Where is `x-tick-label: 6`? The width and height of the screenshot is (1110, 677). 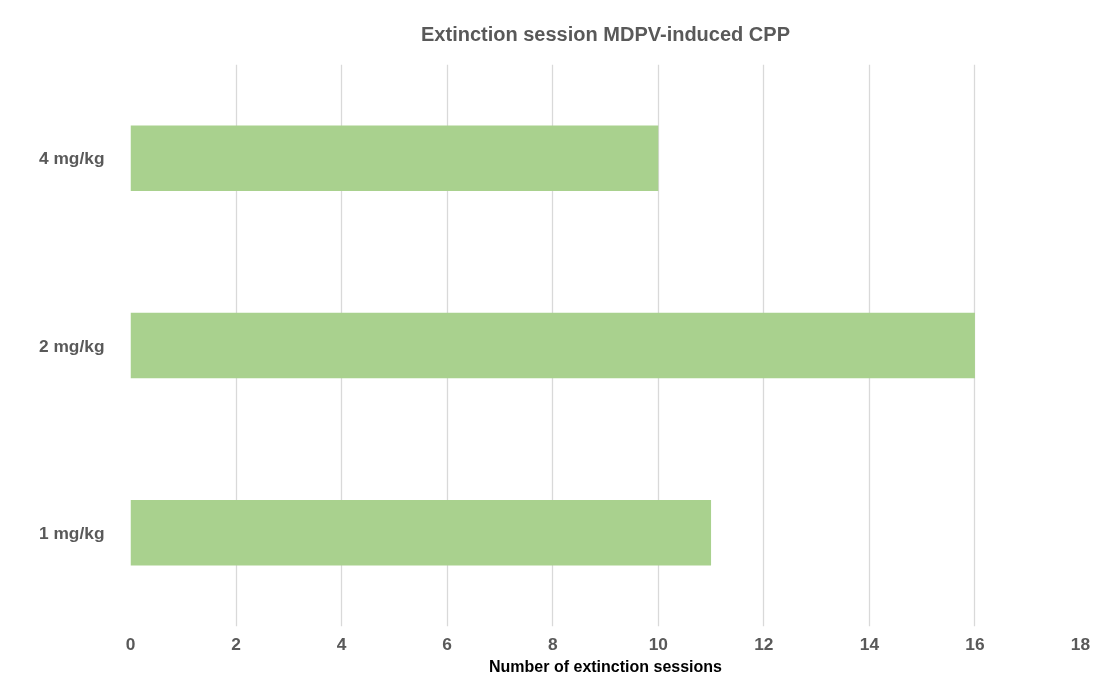
x-tick-label: 6 is located at coordinates (447, 643).